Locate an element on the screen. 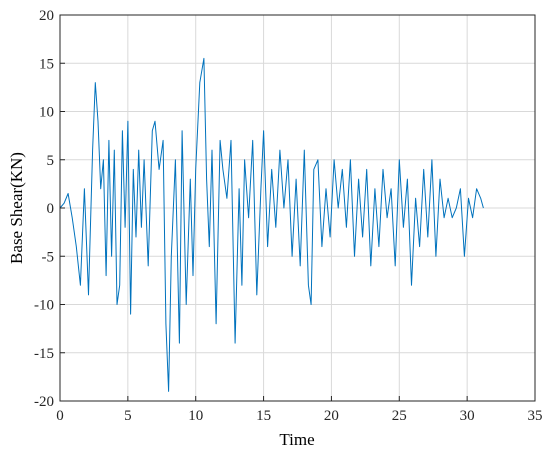 The width and height of the screenshot is (550, 454). y-tick-label: -10 is located at coordinates (44, 306).